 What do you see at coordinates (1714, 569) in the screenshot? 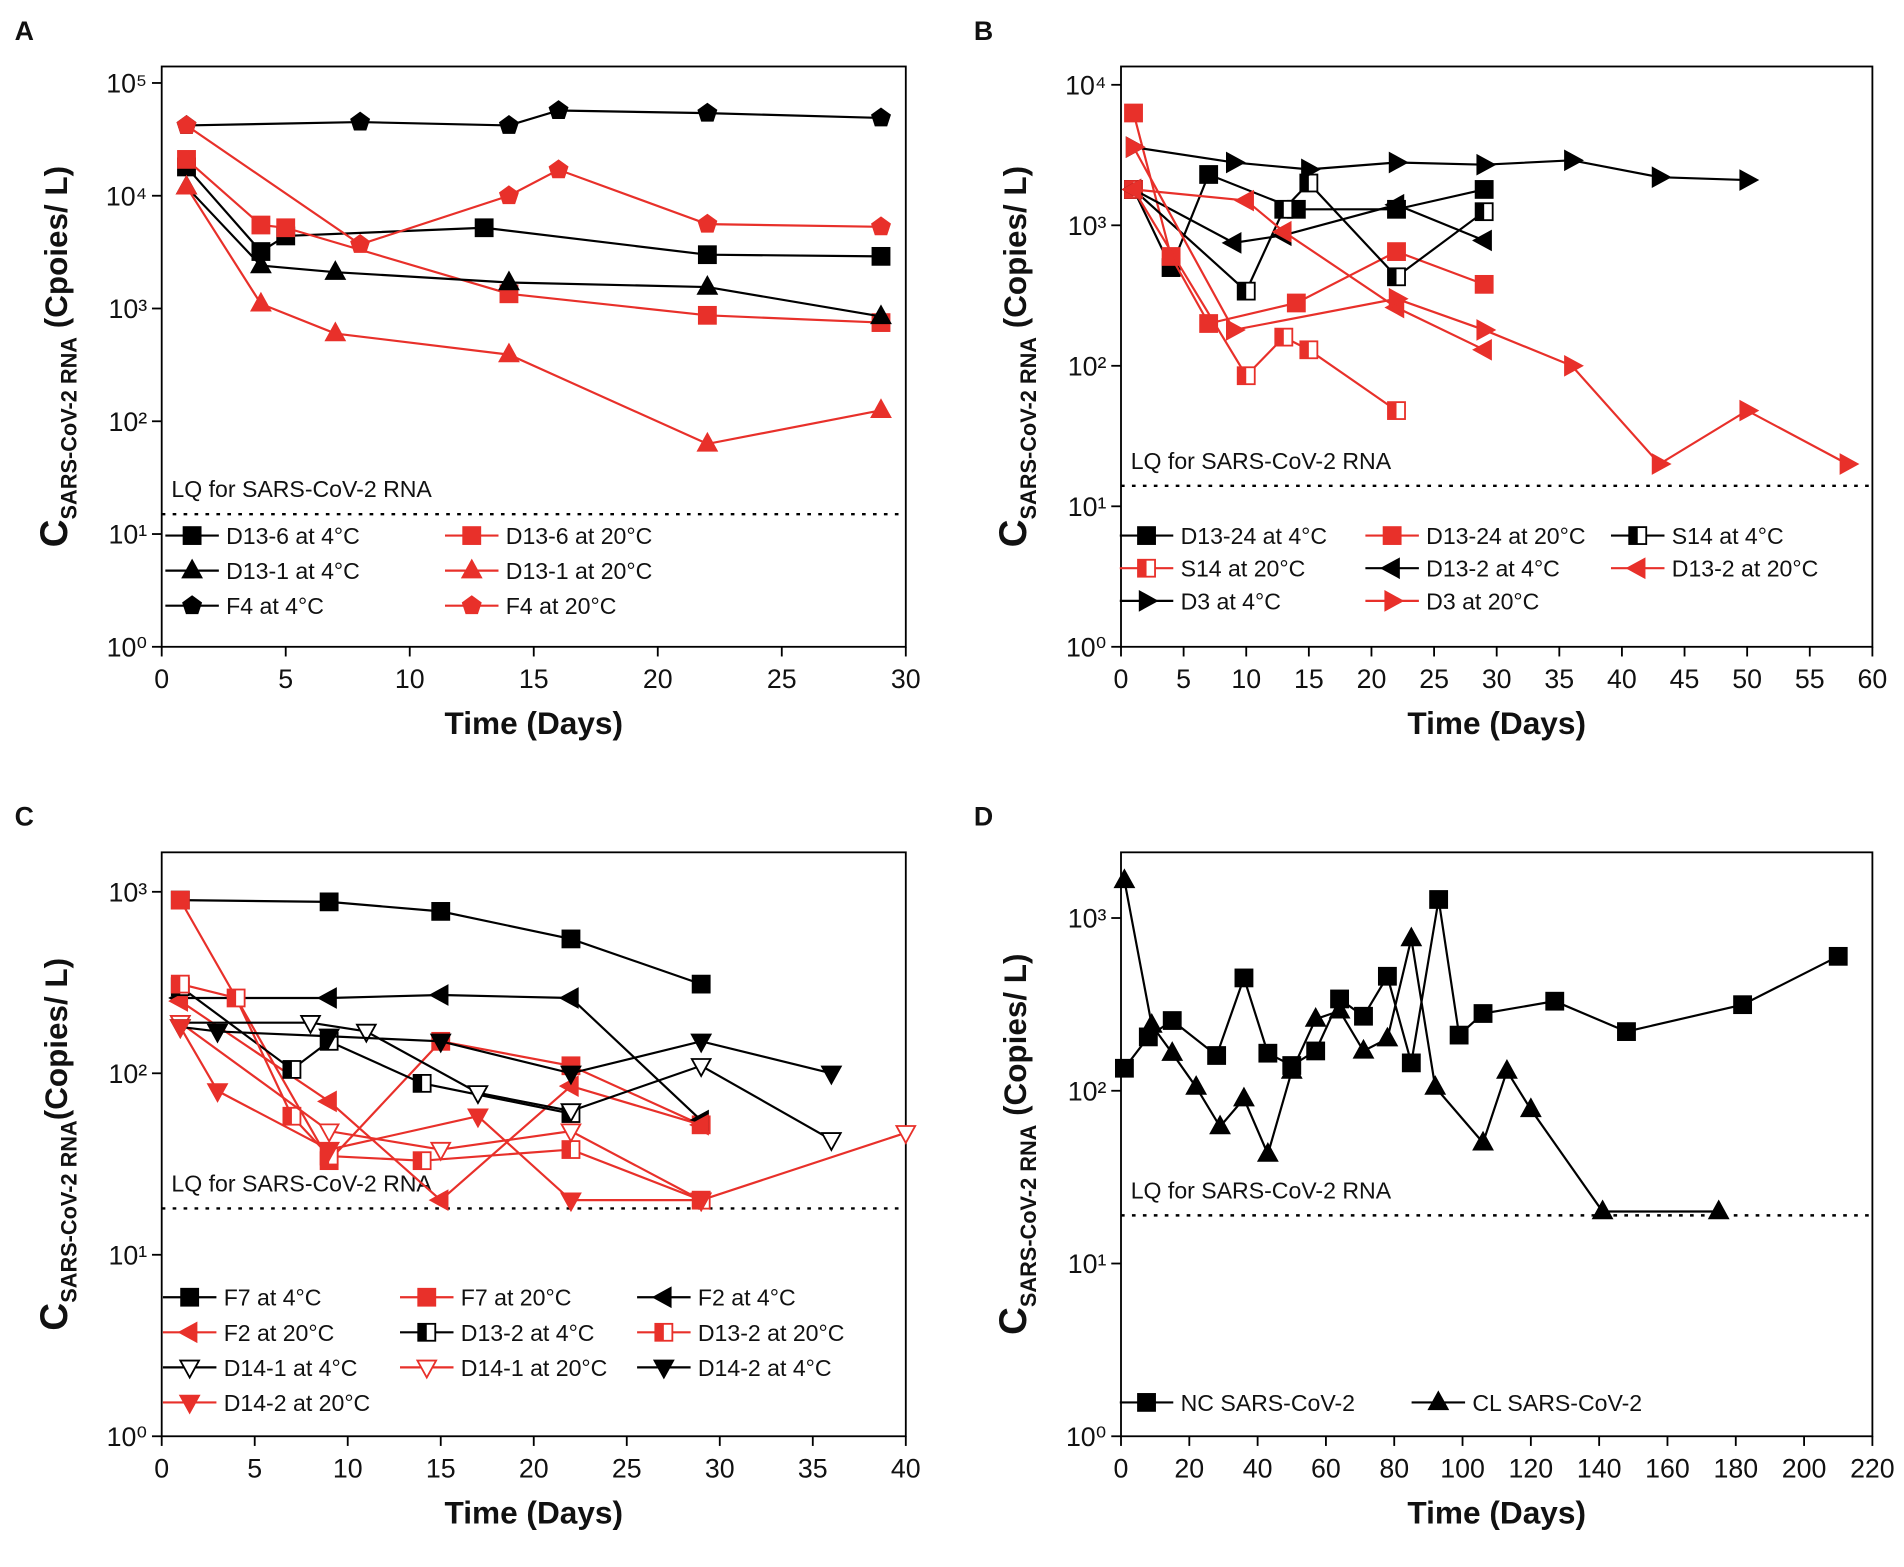
I see `legend-entry: D13-2 at 20°C` at bounding box center [1714, 569].